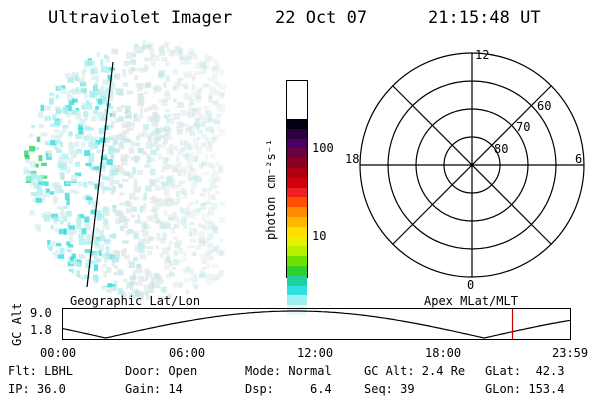 The height and width of the screenshot is (400, 600). I want to click on time-label: 21:15:48 UT, so click(484, 18).